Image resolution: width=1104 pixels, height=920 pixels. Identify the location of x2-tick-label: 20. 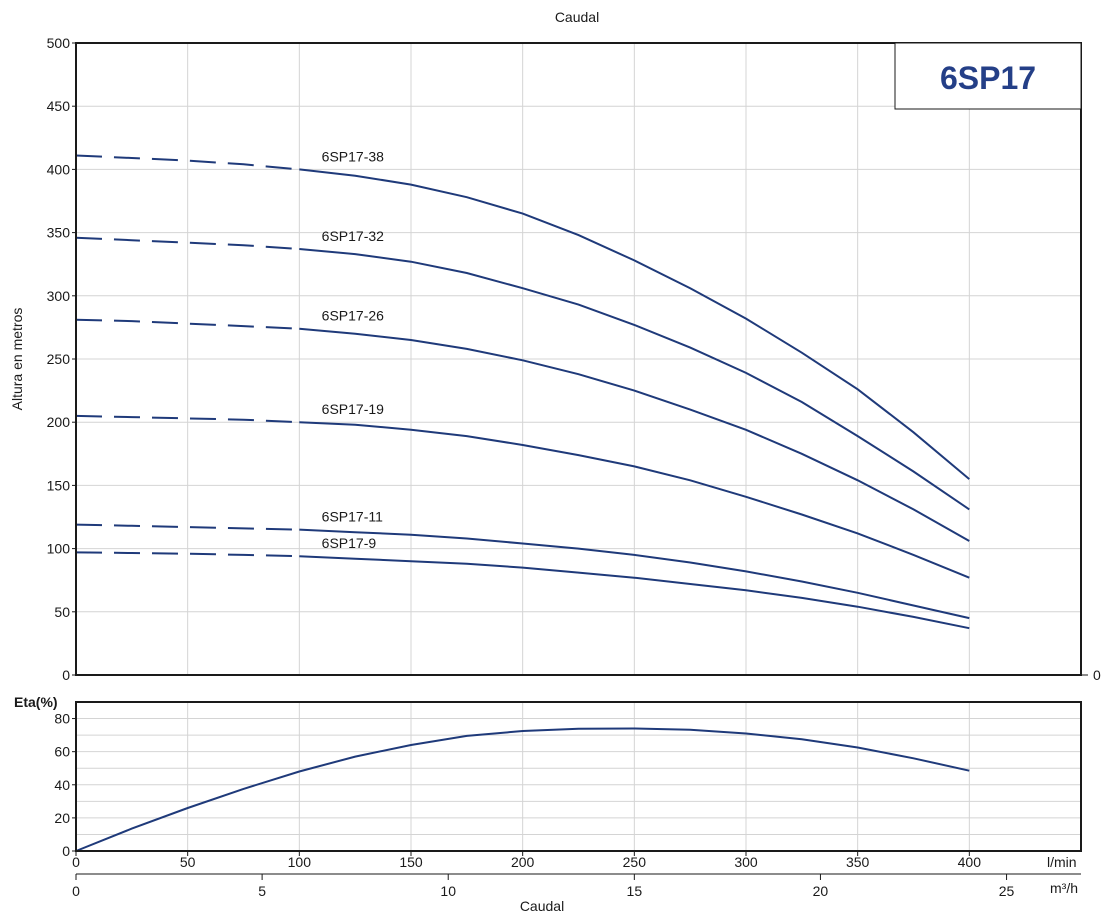
(821, 891).